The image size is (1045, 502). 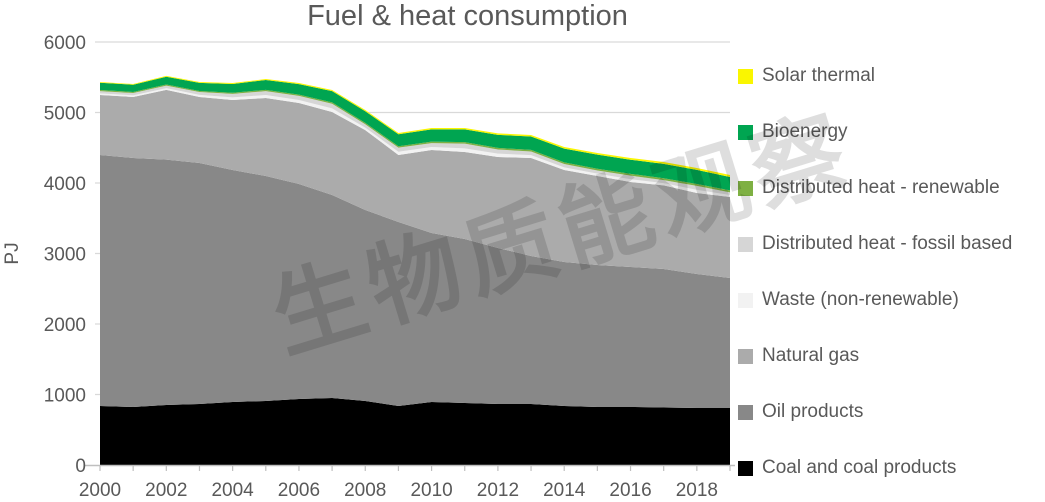 What do you see at coordinates (80, 466) in the screenshot?
I see `y-tick-label: 0` at bounding box center [80, 466].